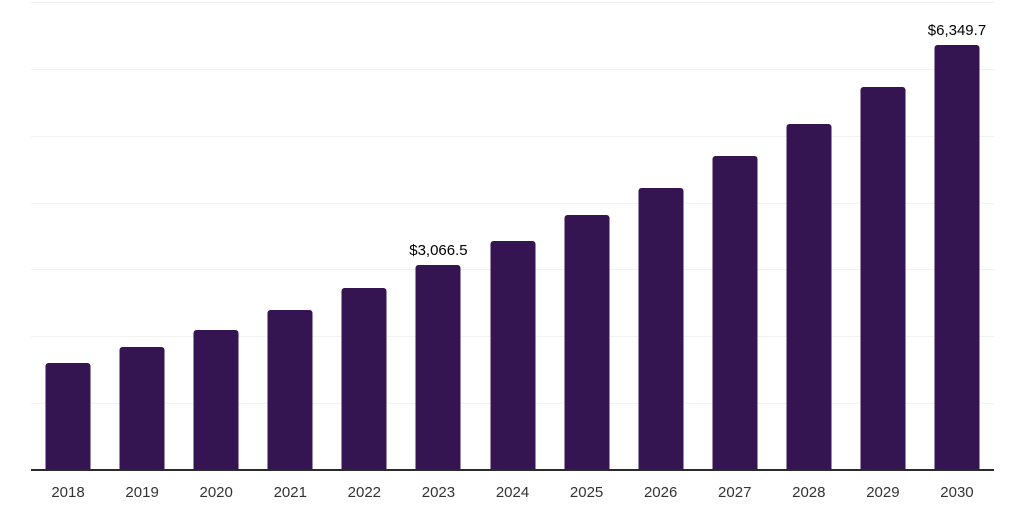  I want to click on bar-2022, so click(364, 378).